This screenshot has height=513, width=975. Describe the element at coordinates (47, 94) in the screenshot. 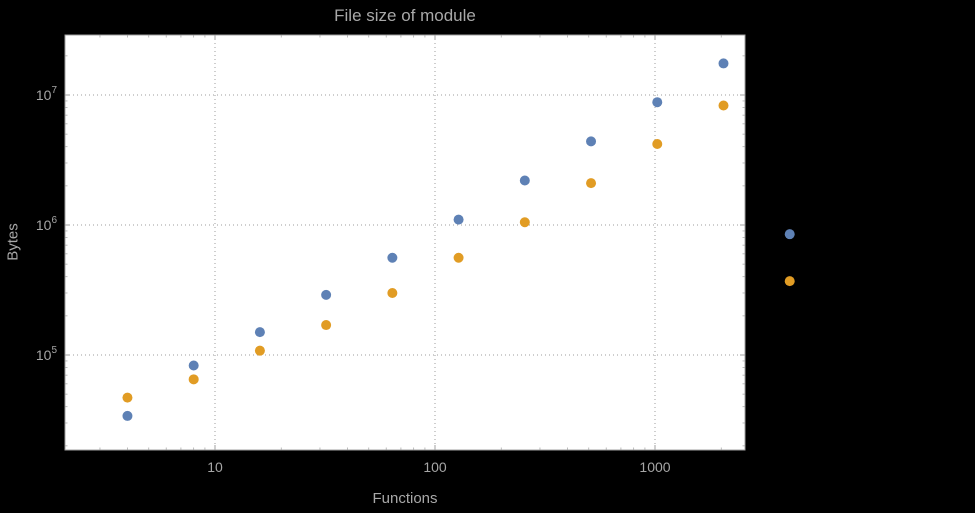

I see `y-tick-label: 10⁷` at that location.